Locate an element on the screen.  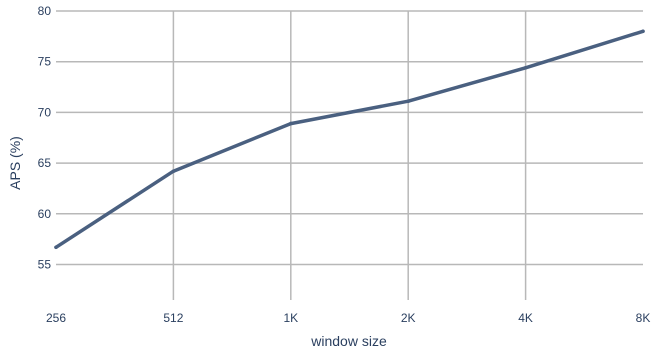
y-tick-labels: 55 60 65 70 75 80 is located at coordinates (45, 138).